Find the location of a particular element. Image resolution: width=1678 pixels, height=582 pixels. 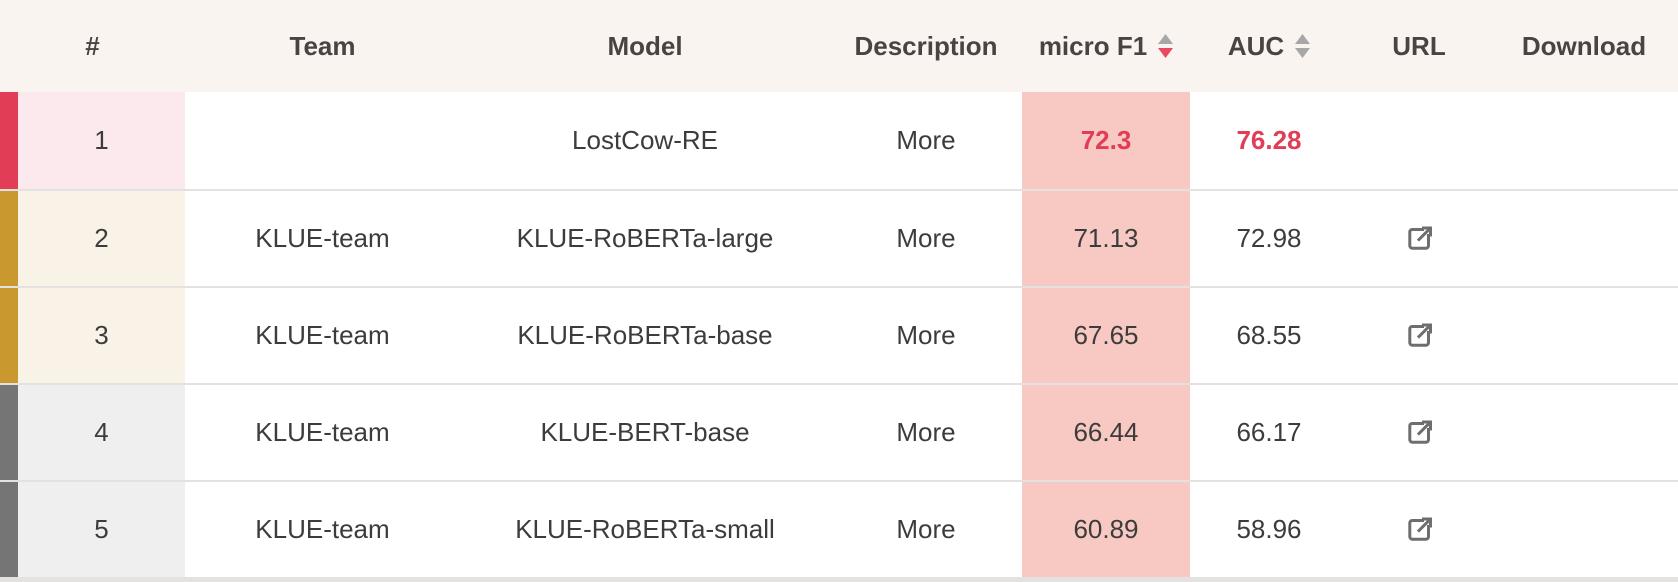

micro-f1-value: 60.89 is located at coordinates (1106, 529).